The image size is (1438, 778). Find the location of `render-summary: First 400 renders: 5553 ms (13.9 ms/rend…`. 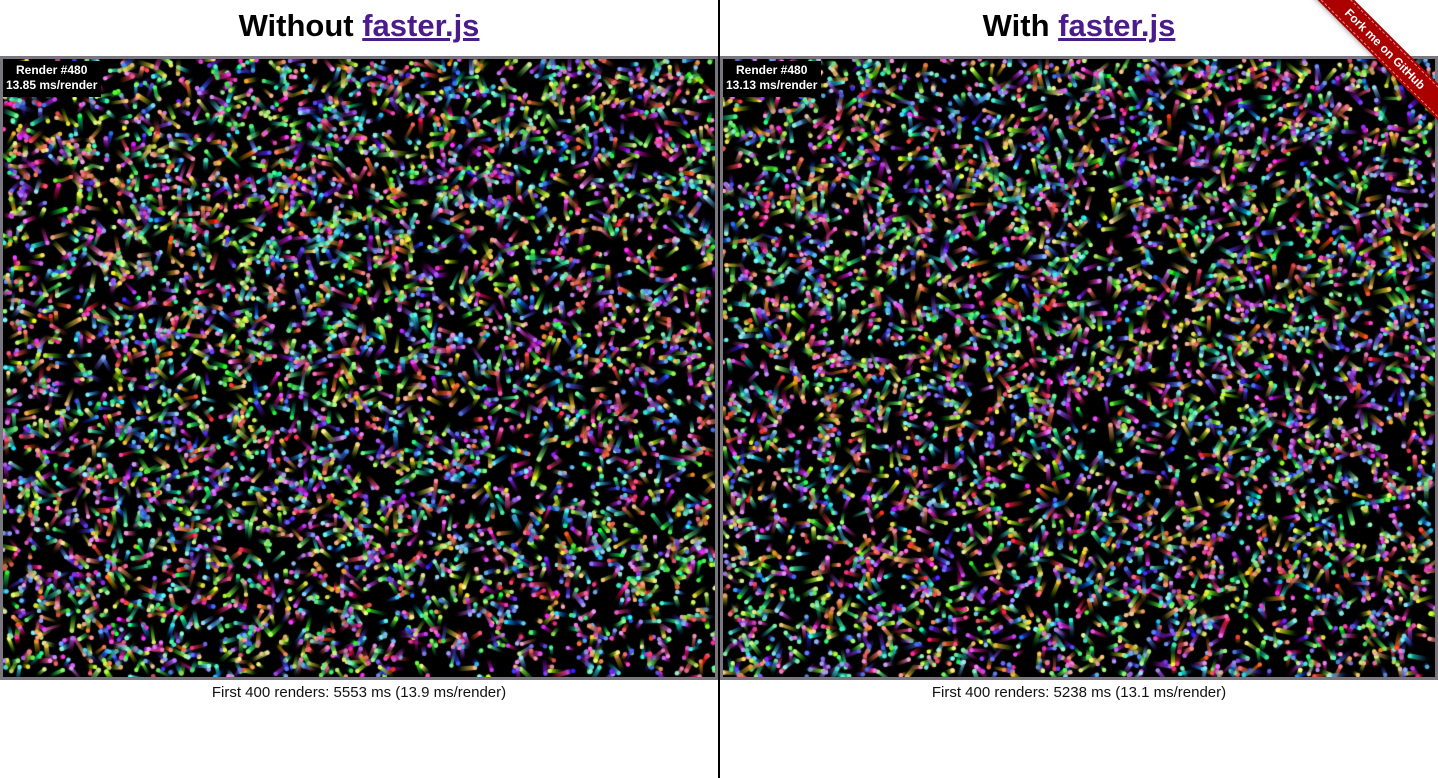

render-summary: First 400 renders: 5553 ms (13.9 ms/rend… is located at coordinates (359, 692).